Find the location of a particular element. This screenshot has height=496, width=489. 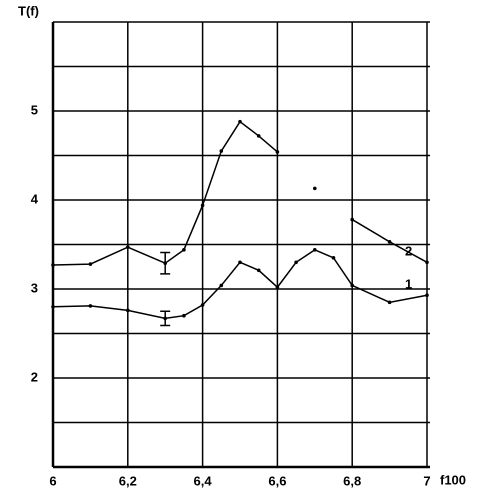

x-tick-label: 6,8 is located at coordinates (352, 480).